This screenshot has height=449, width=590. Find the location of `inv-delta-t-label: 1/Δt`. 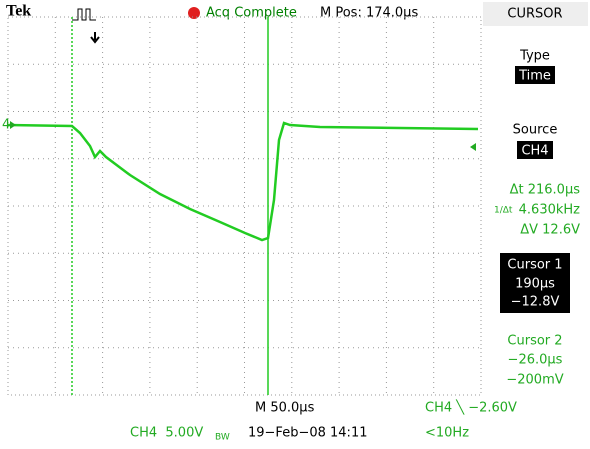

inv-delta-t-label: 1/Δt is located at coordinates (503, 211).